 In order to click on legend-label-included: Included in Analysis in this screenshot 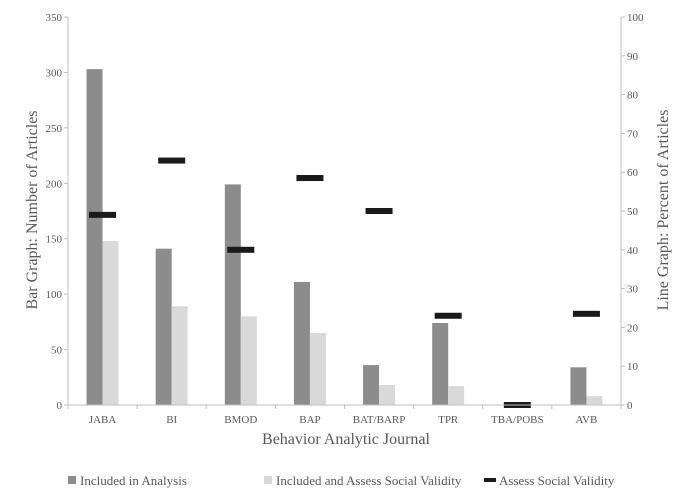, I will do `click(133, 480)`.